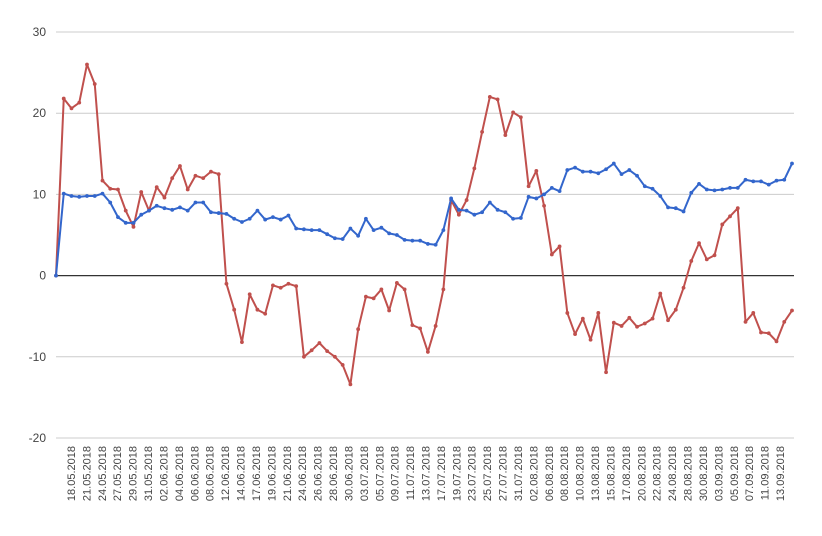 The width and height of the screenshot is (822, 536). What do you see at coordinates (180, 473) in the screenshot?
I see `x-tick-label: 04.06.2018` at bounding box center [180, 473].